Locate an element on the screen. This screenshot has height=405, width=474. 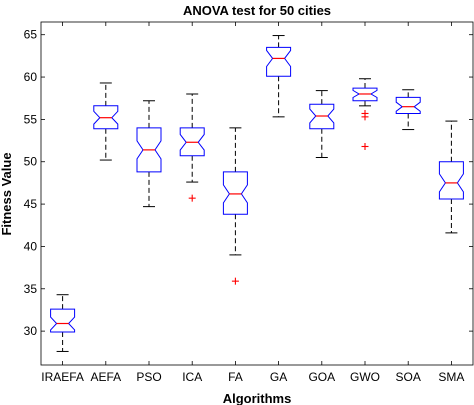
box-goa is located at coordinates (322, 124).